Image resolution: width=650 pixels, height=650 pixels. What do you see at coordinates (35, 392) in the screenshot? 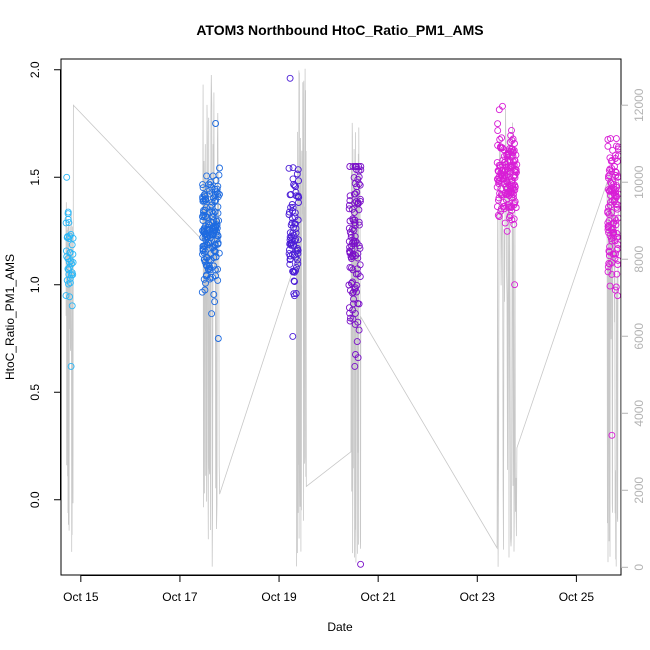
I see `y-tick-label-left: 0.5` at bounding box center [35, 392].